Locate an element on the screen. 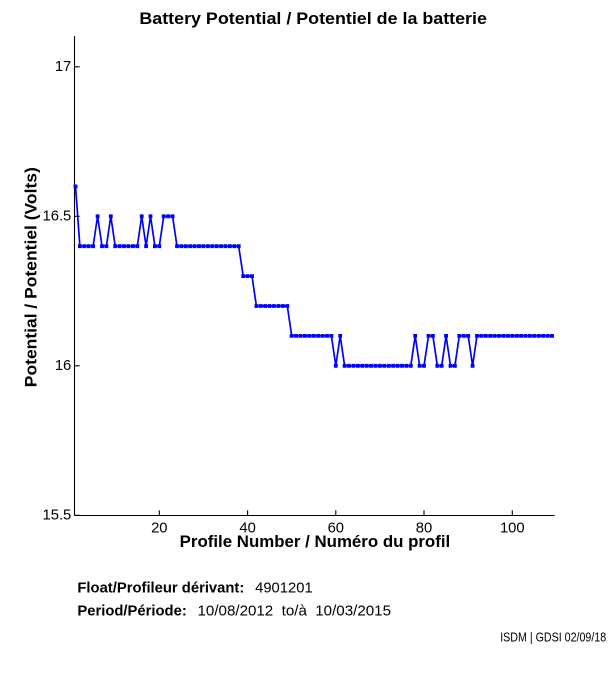 The image size is (611, 675). svg-text: Potential / Potentiel (Volts) is located at coordinates (31, 277).